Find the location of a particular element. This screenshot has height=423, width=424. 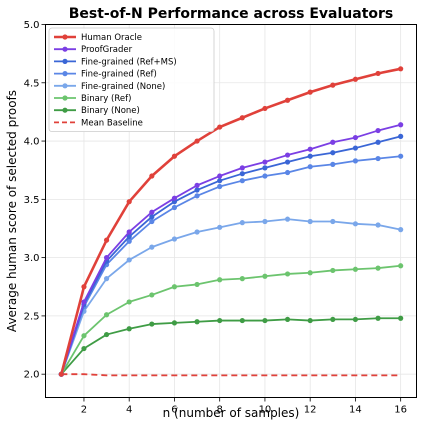

y-tick-label: 2.0 is located at coordinates (32, 375).